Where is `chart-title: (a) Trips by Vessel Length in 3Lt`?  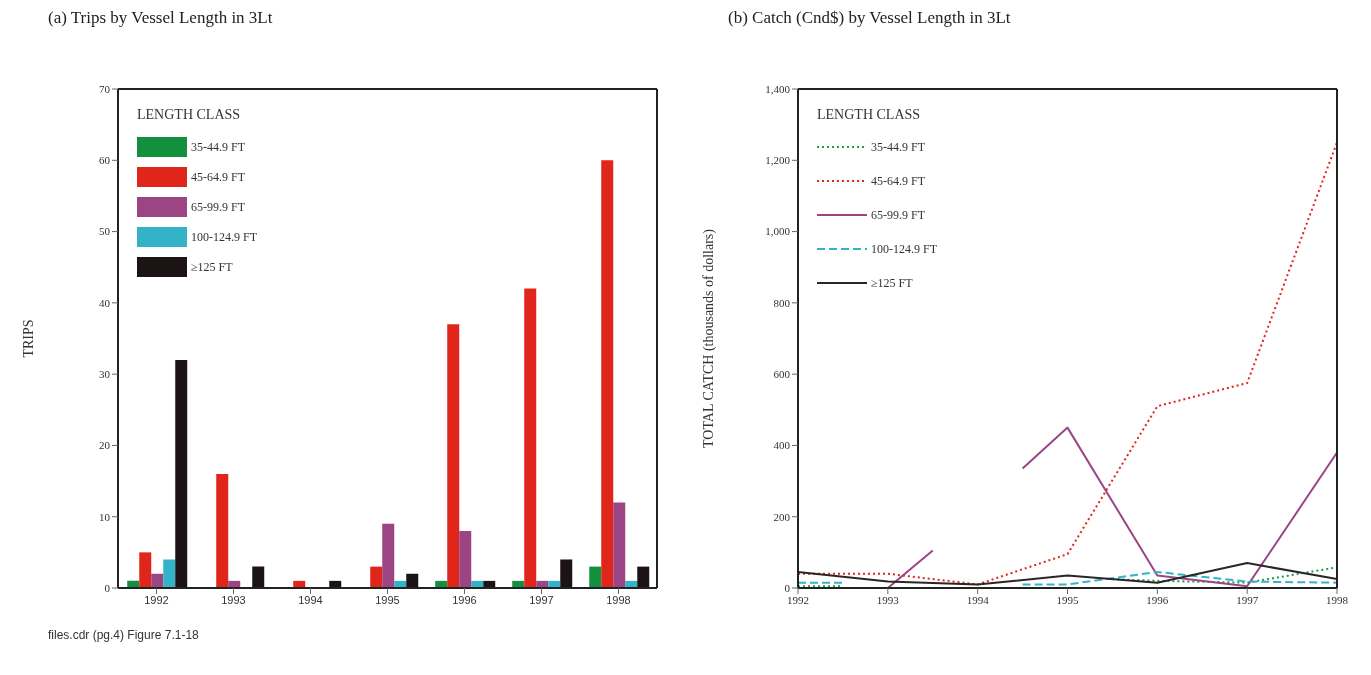
chart-title: (a) Trips by Vessel Length in 3Lt is located at coordinates (161, 18).